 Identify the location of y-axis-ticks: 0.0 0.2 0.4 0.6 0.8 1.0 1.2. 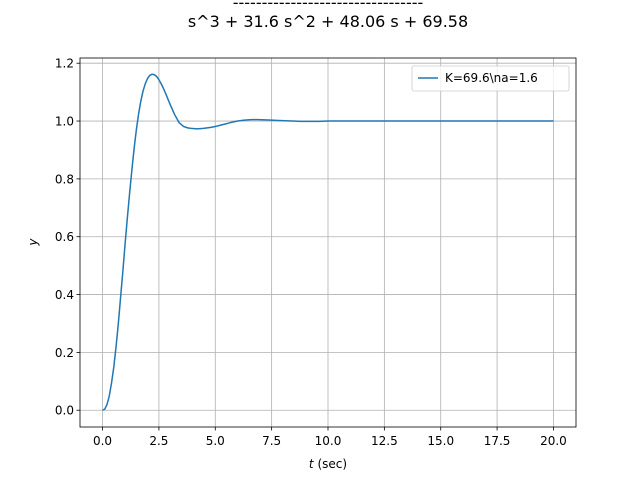
(67, 237).